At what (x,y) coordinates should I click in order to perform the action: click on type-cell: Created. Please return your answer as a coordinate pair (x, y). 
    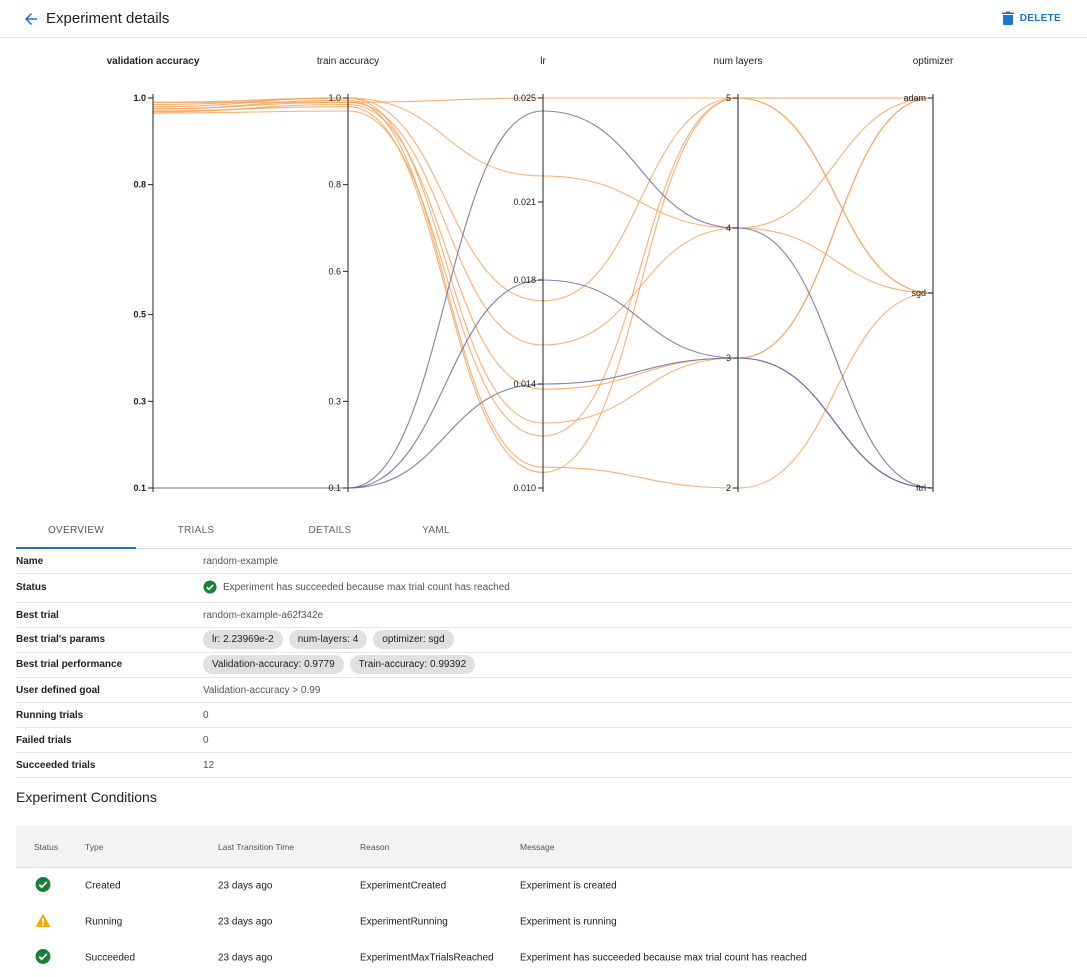
    Looking at the image, I should click on (103, 886).